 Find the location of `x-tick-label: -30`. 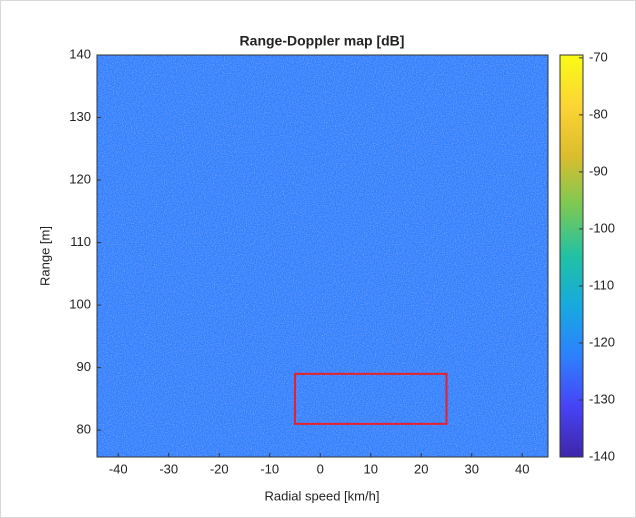

x-tick-label: -30 is located at coordinates (168, 468).